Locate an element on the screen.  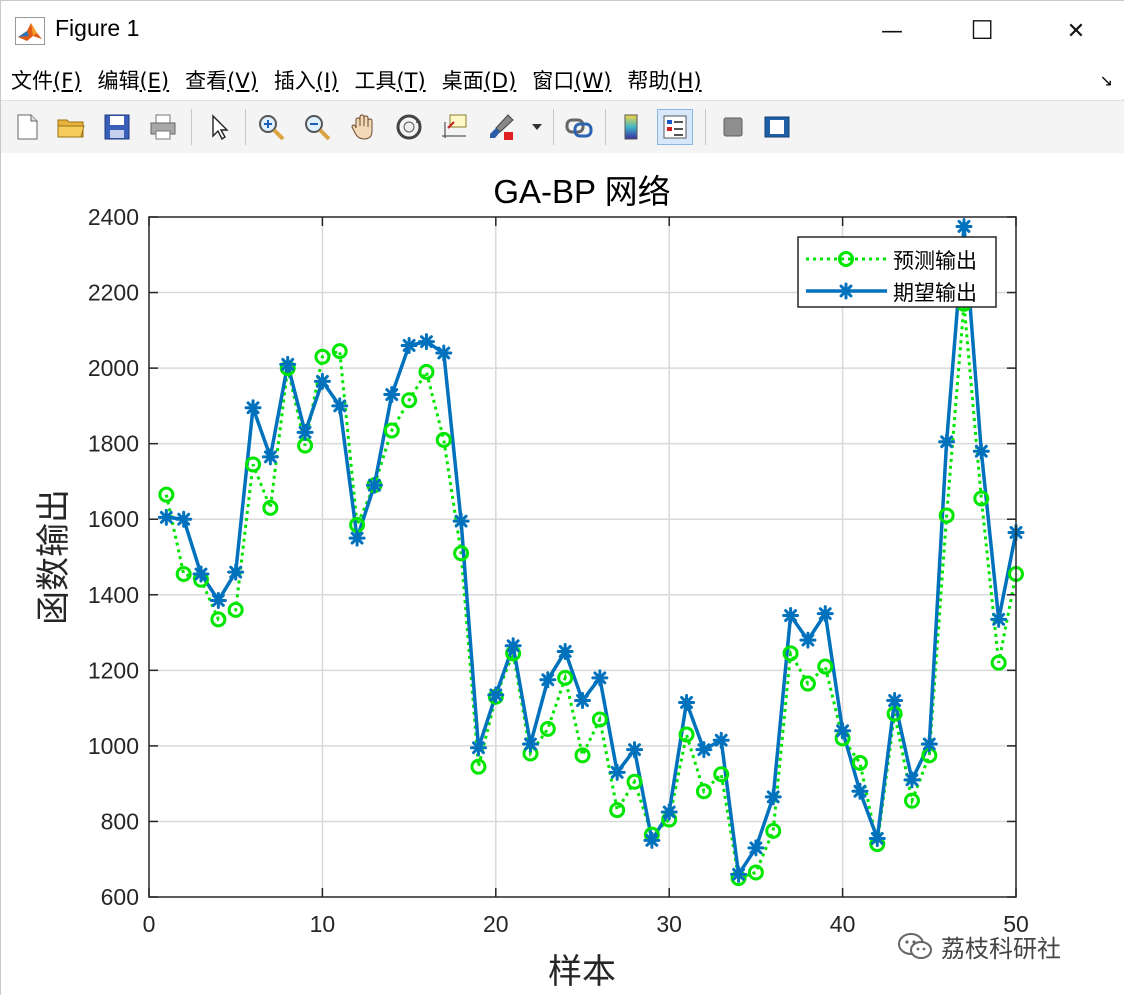
zoom-out-icon is located at coordinates (317, 127).